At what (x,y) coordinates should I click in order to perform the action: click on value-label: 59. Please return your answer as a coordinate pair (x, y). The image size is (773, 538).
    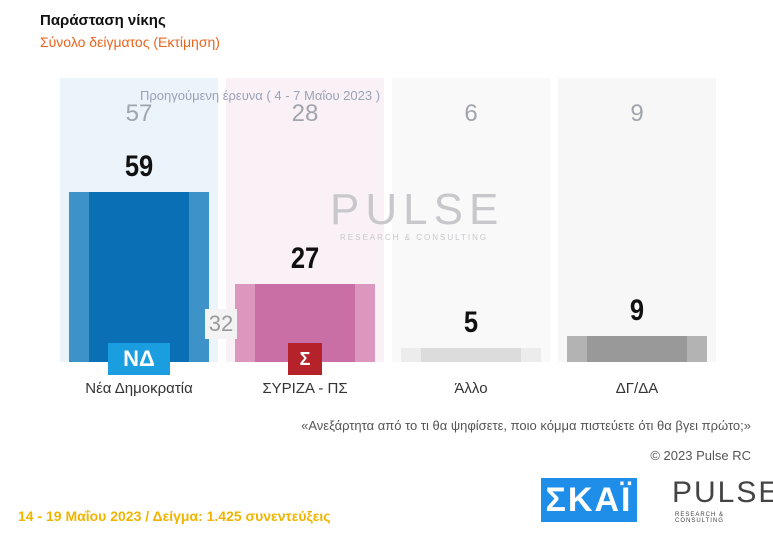
    Looking at the image, I should click on (139, 167).